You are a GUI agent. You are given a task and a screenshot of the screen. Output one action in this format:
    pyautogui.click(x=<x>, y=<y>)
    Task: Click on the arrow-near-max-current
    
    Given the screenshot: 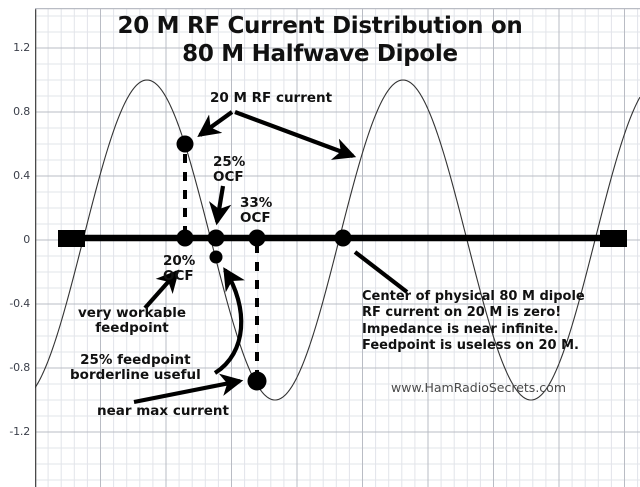 What is the action you would take?
    pyautogui.click(x=188, y=389)
    